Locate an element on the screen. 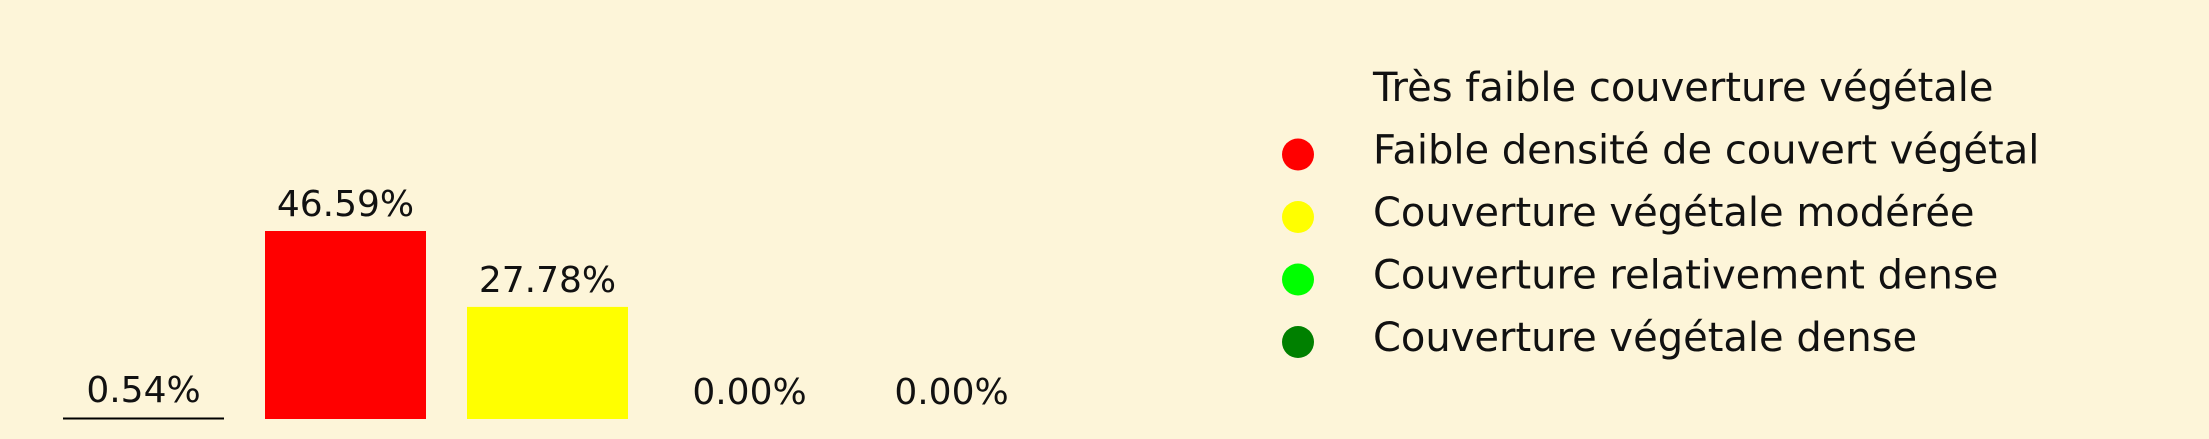 This screenshot has width=2209, height=439. data-label-4: 0.00% is located at coordinates (749, 392).